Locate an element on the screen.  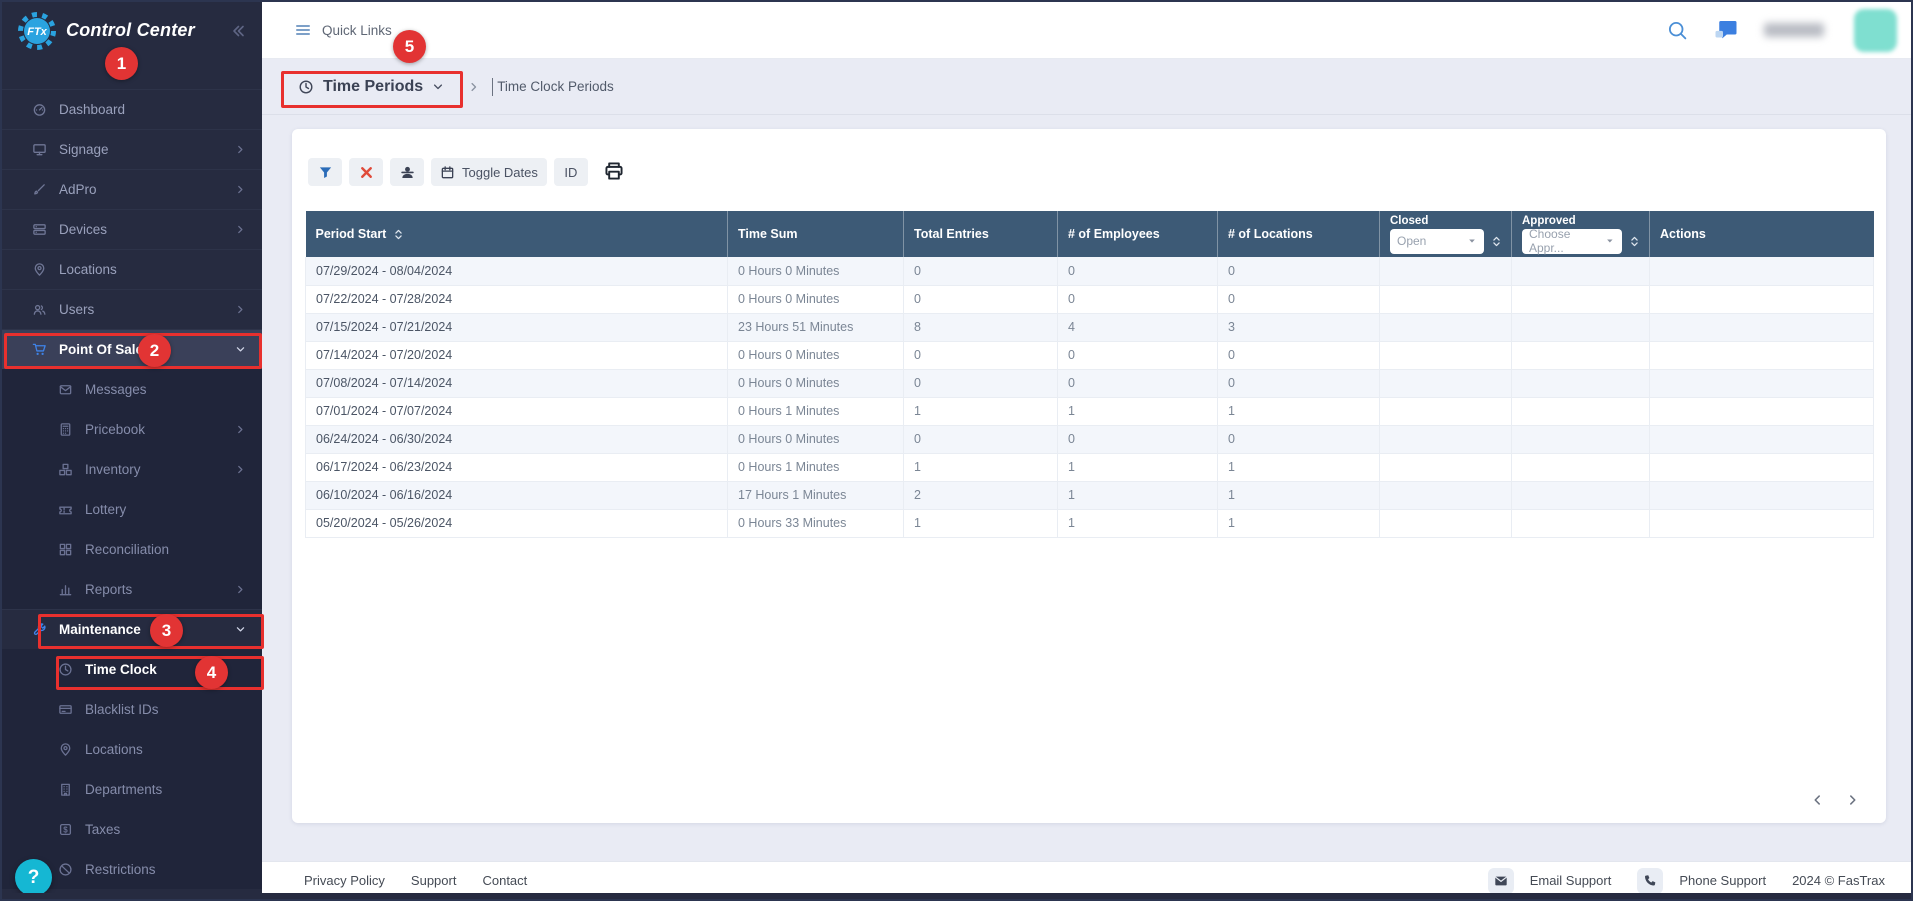
messages-icon is located at coordinates (65, 389).